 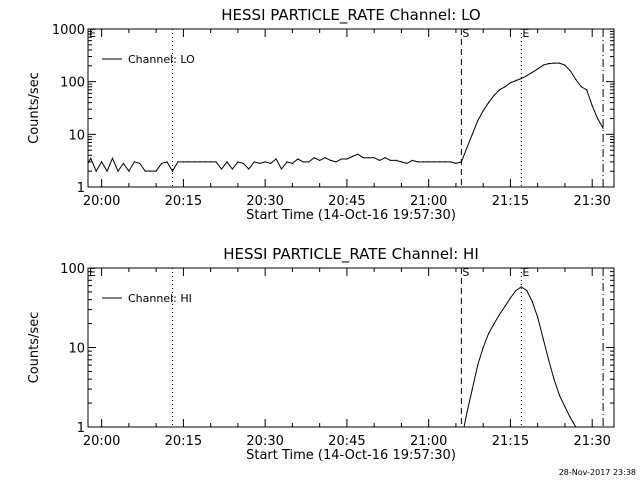 What do you see at coordinates (520, 356) in the screenshot?
I see `series-line` at bounding box center [520, 356].